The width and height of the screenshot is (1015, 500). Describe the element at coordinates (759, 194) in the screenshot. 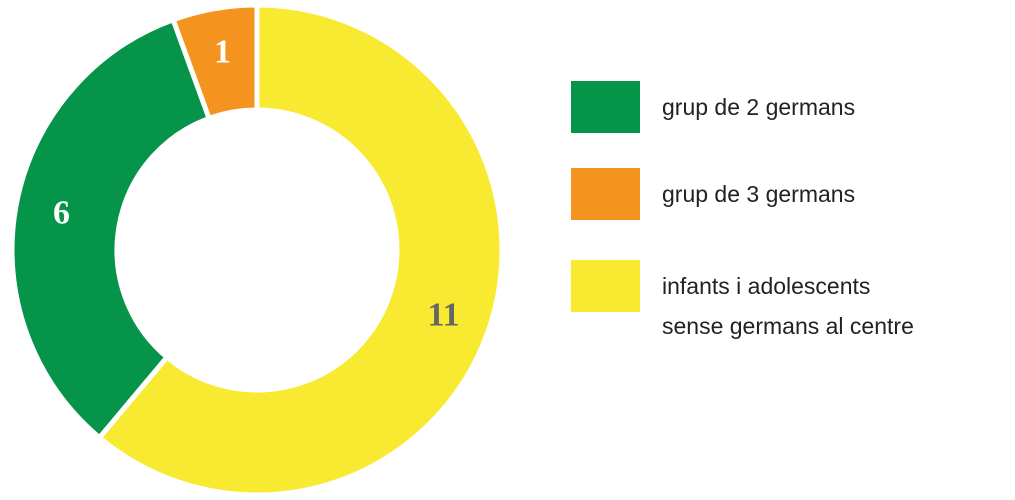

I see `legend-label: grup de 3 germans` at that location.